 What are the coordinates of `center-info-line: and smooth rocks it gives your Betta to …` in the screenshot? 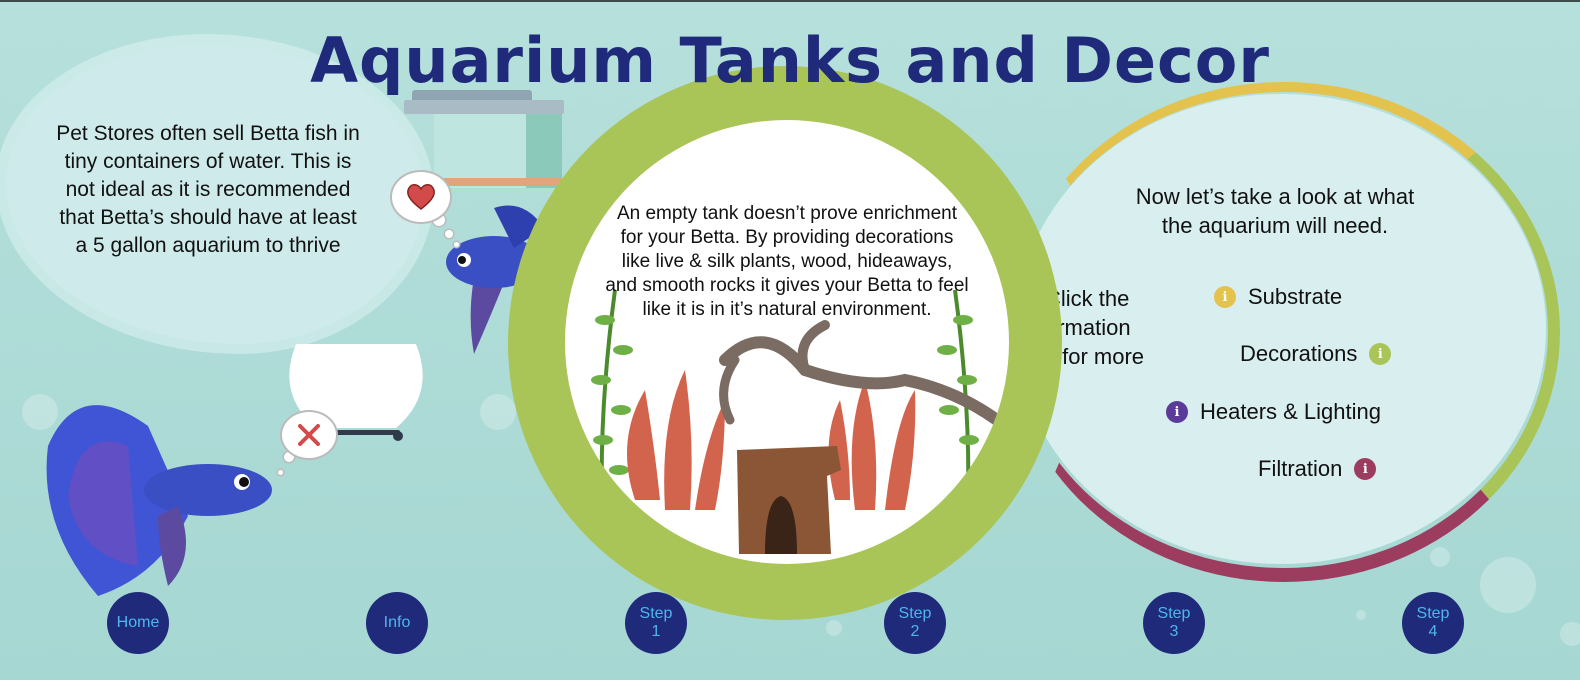 It's located at (787, 285).